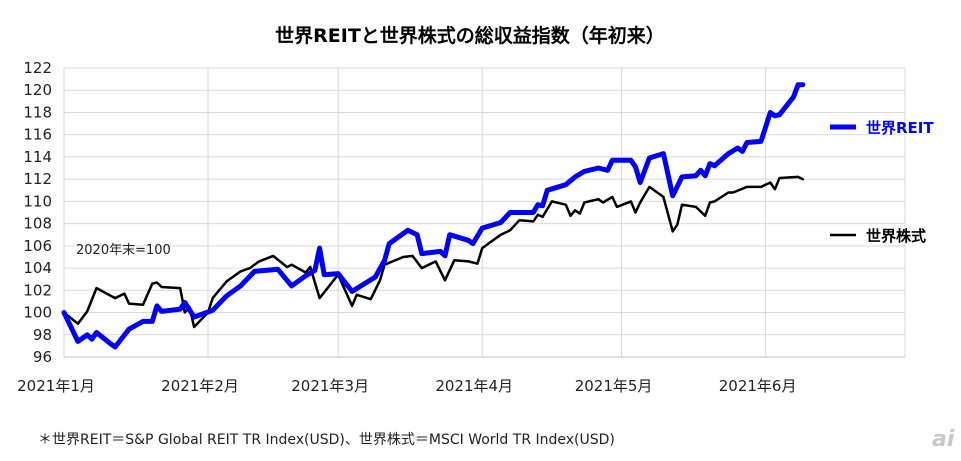 The height and width of the screenshot is (461, 961). What do you see at coordinates (474, 386) in the screenshot?
I see `x-tick-label: 2021年4月` at bounding box center [474, 386].